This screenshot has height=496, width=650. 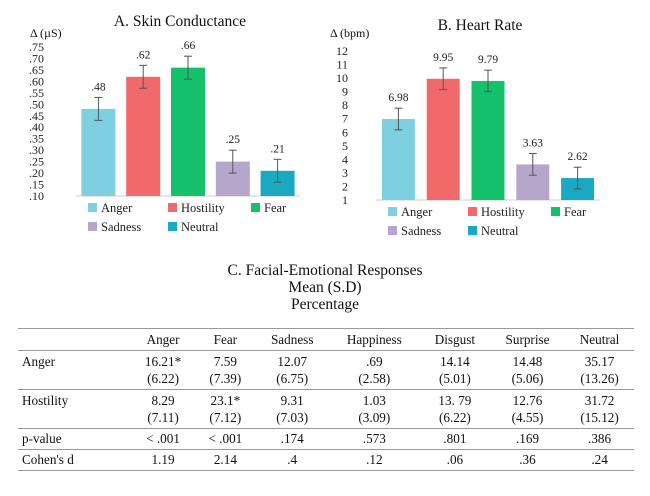 What do you see at coordinates (292, 370) in the screenshot?
I see `table-cell: 12.07 (6.75)` at bounding box center [292, 370].